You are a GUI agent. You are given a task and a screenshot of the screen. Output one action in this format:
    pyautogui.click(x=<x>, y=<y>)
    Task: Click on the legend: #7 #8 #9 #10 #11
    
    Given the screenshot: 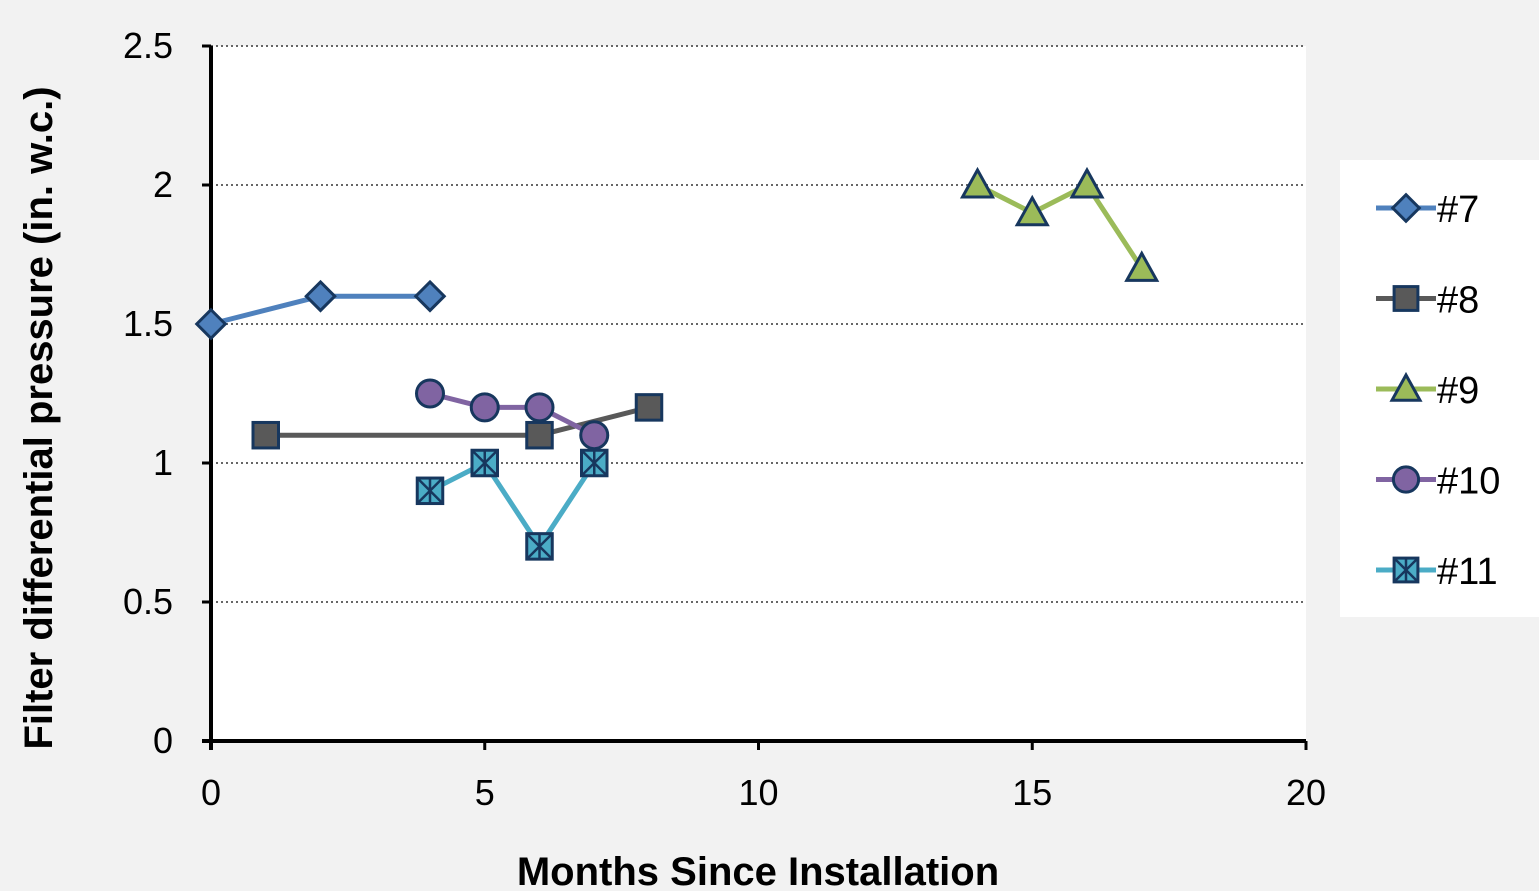 What is the action you would take?
    pyautogui.click(x=1439, y=388)
    